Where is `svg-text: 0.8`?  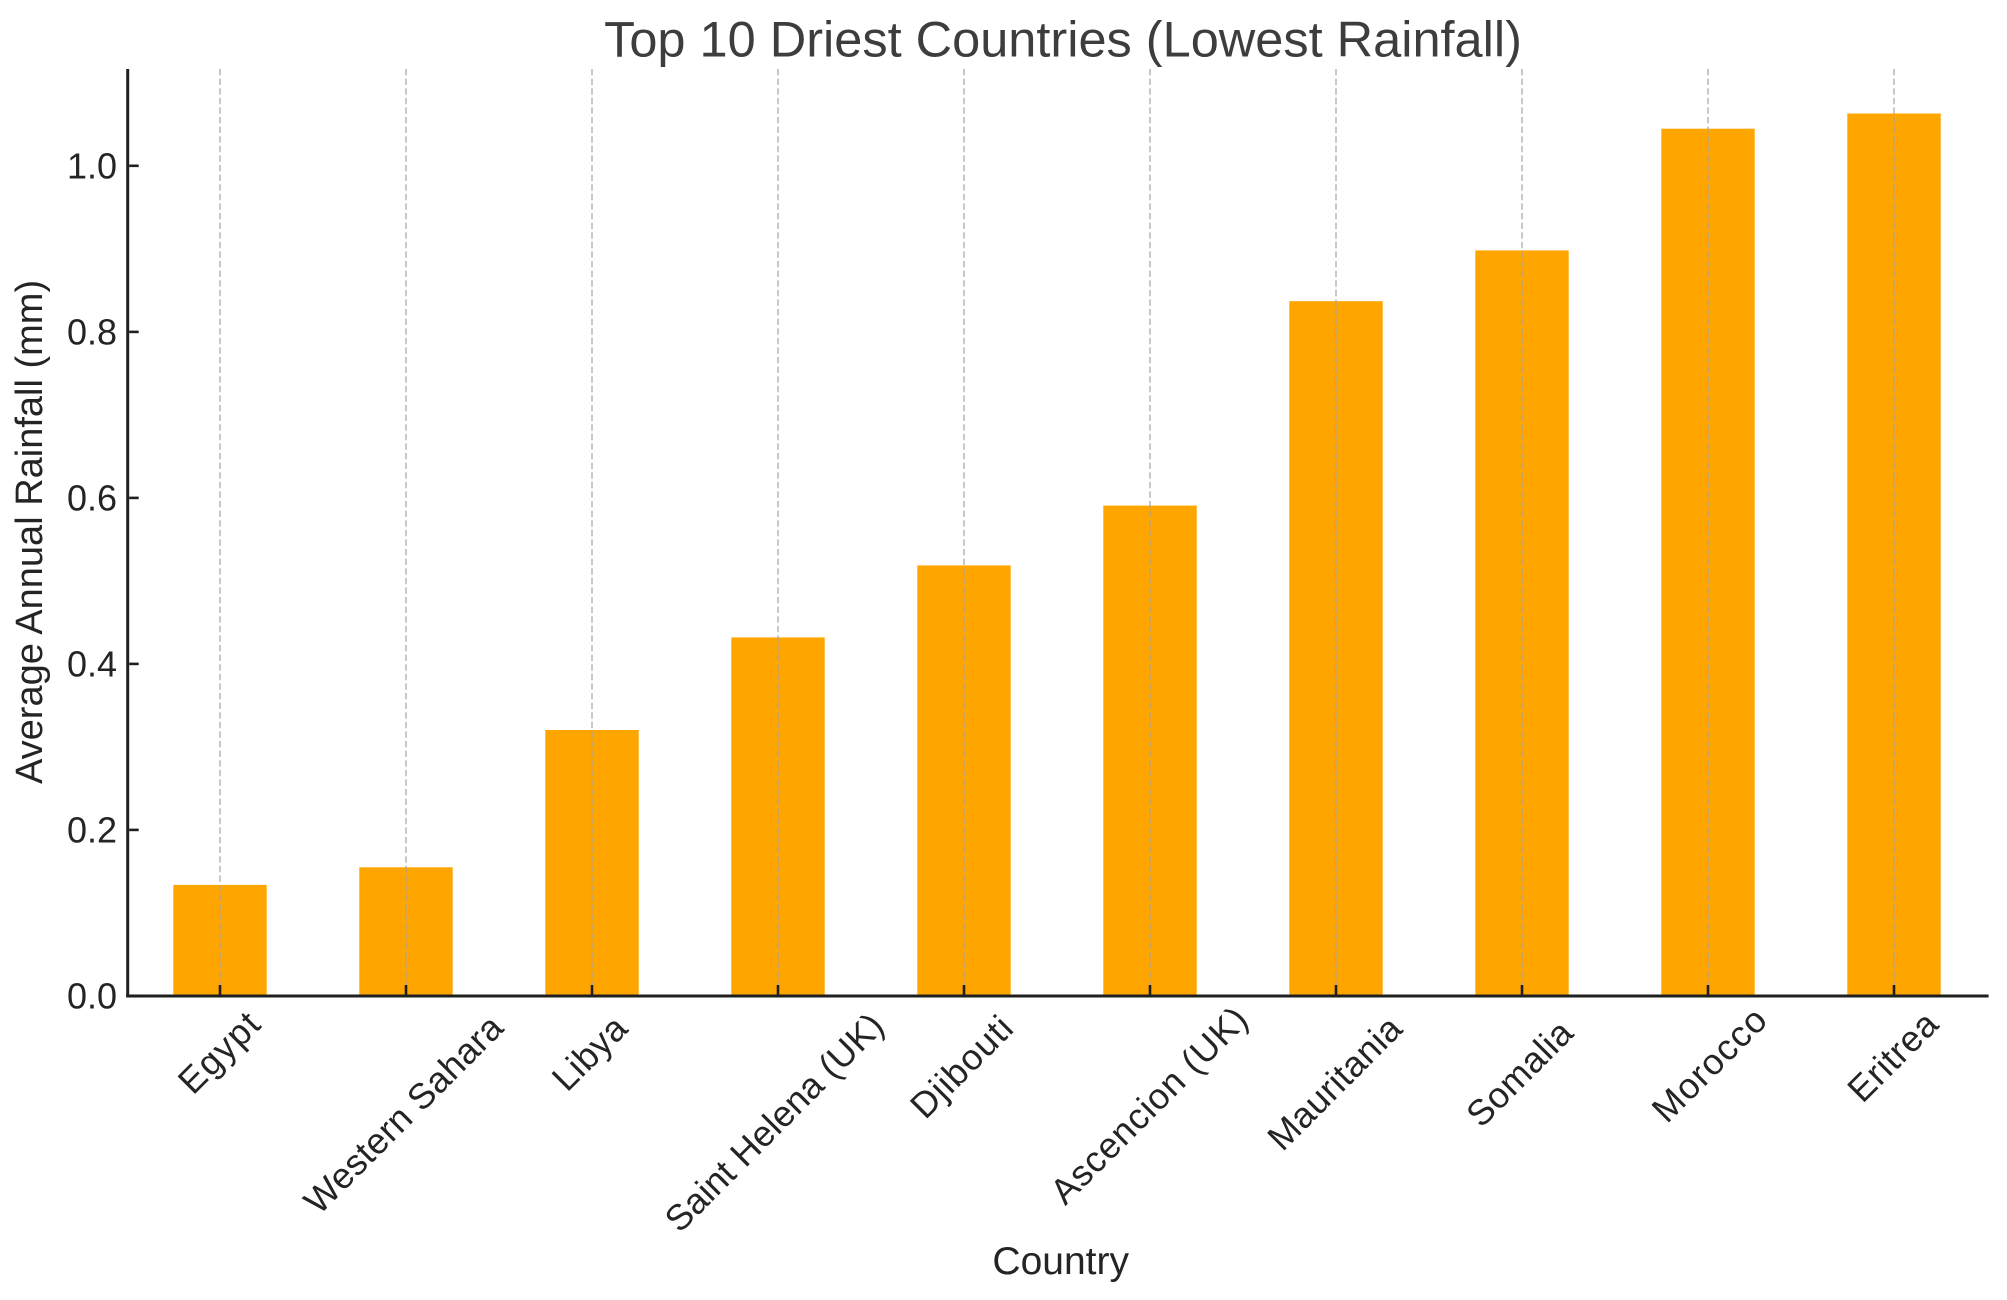
svg-text: 0.8 is located at coordinates (92, 332).